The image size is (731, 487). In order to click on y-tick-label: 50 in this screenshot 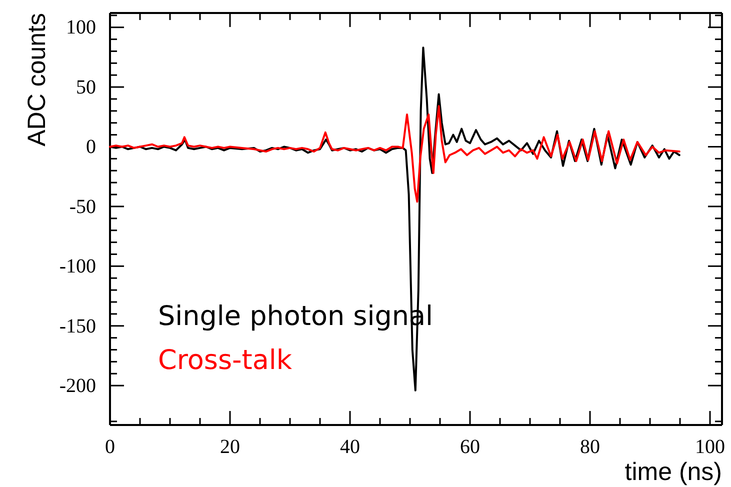, I will do `click(86, 87)`.